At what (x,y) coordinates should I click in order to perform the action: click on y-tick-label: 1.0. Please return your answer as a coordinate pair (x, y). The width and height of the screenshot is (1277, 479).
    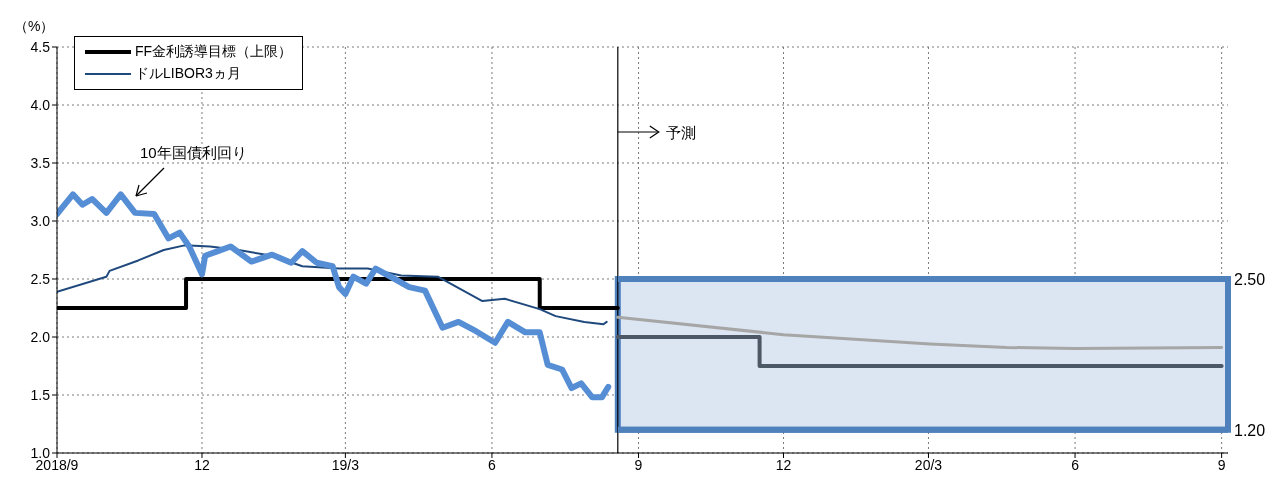
    Looking at the image, I should click on (40, 452).